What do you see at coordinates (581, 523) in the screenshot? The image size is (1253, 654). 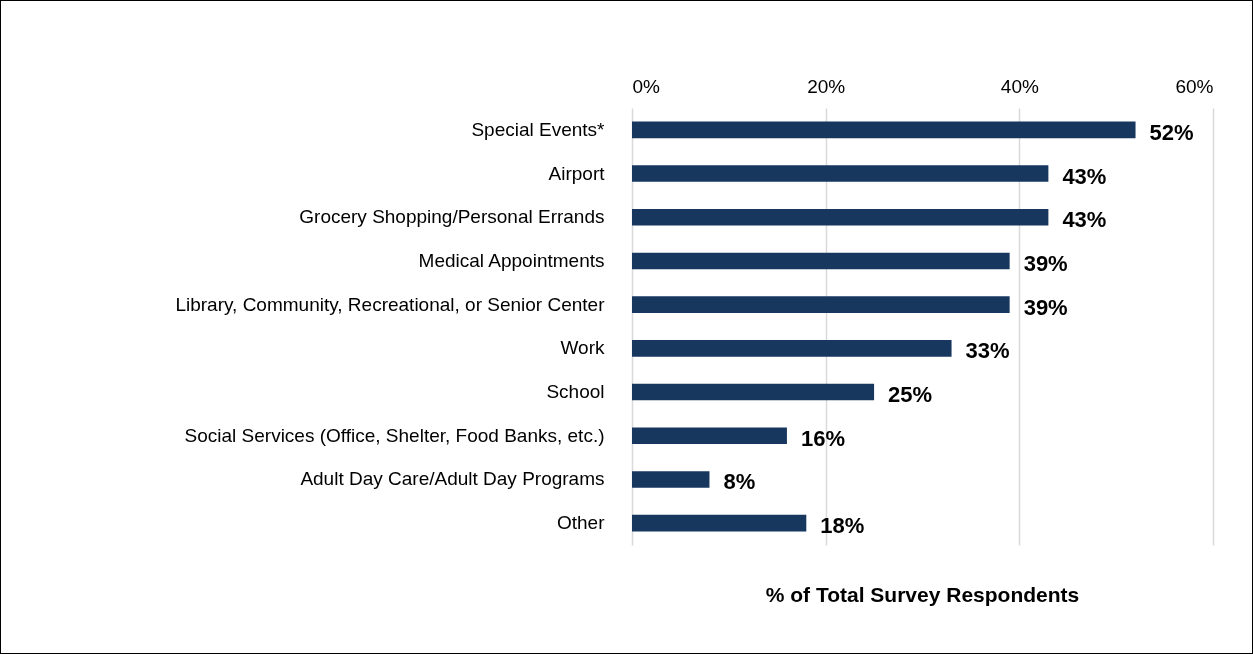 I see `y-tick-label: Other` at bounding box center [581, 523].